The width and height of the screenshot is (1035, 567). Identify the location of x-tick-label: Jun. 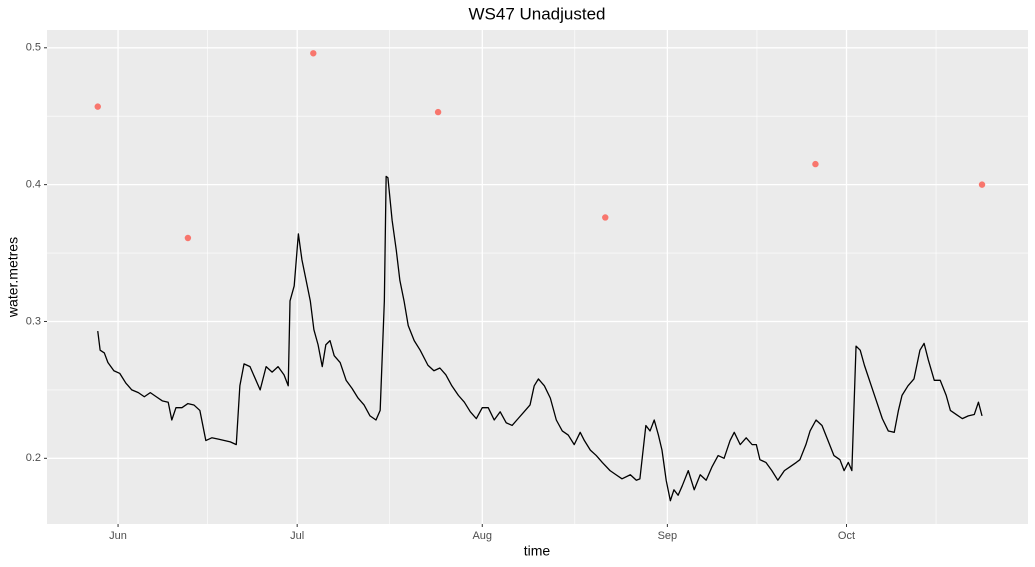
(118, 536).